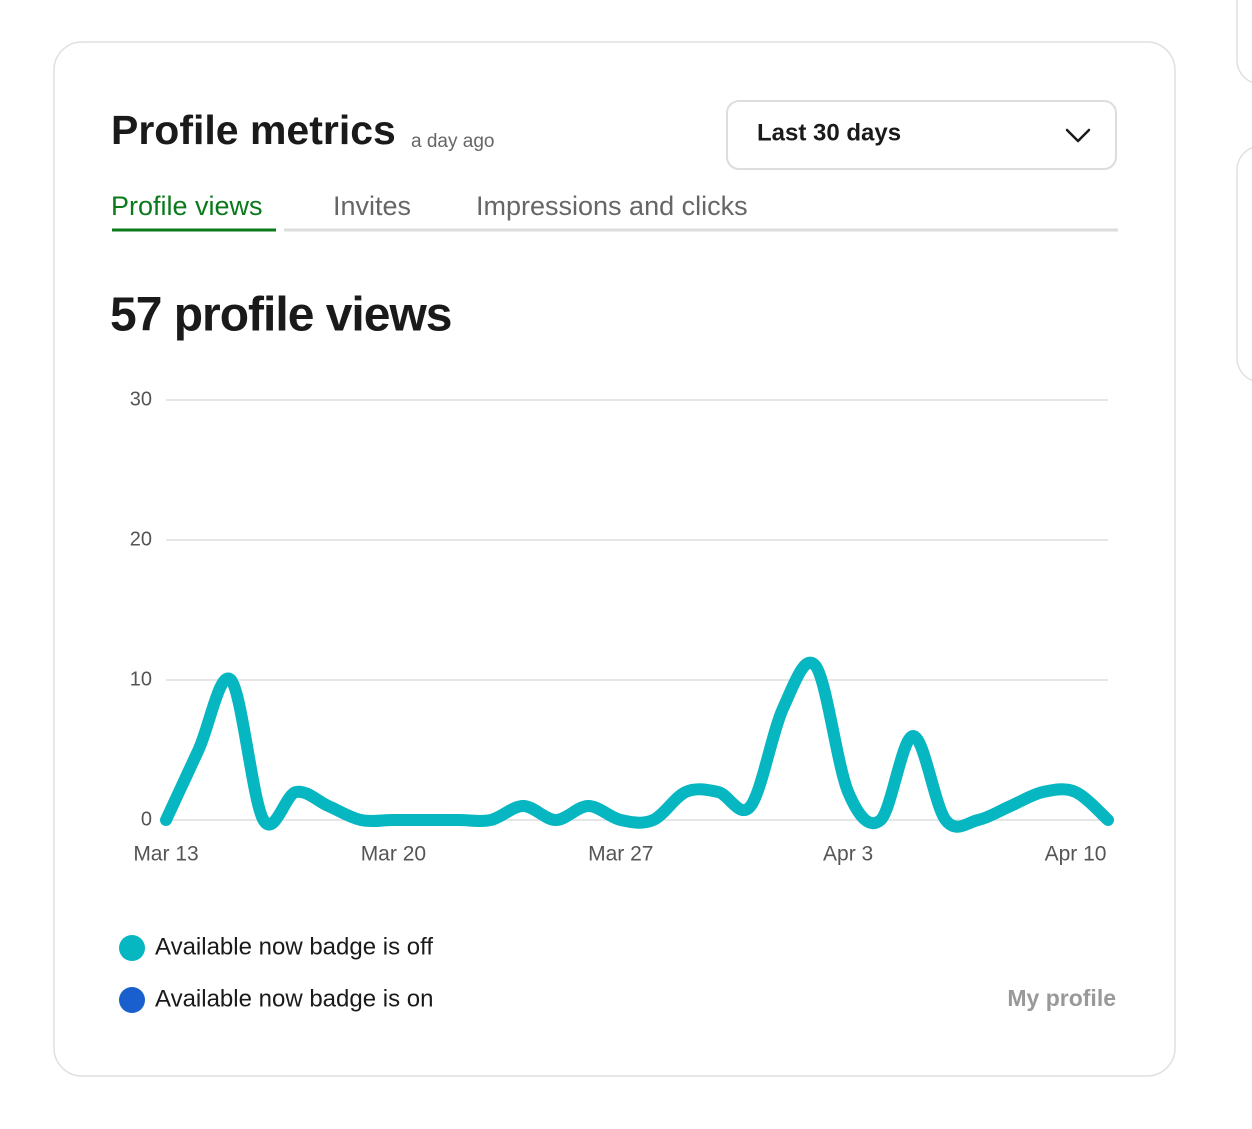 The width and height of the screenshot is (1252, 1129). I want to click on y-tick-label: 20, so click(141, 539).